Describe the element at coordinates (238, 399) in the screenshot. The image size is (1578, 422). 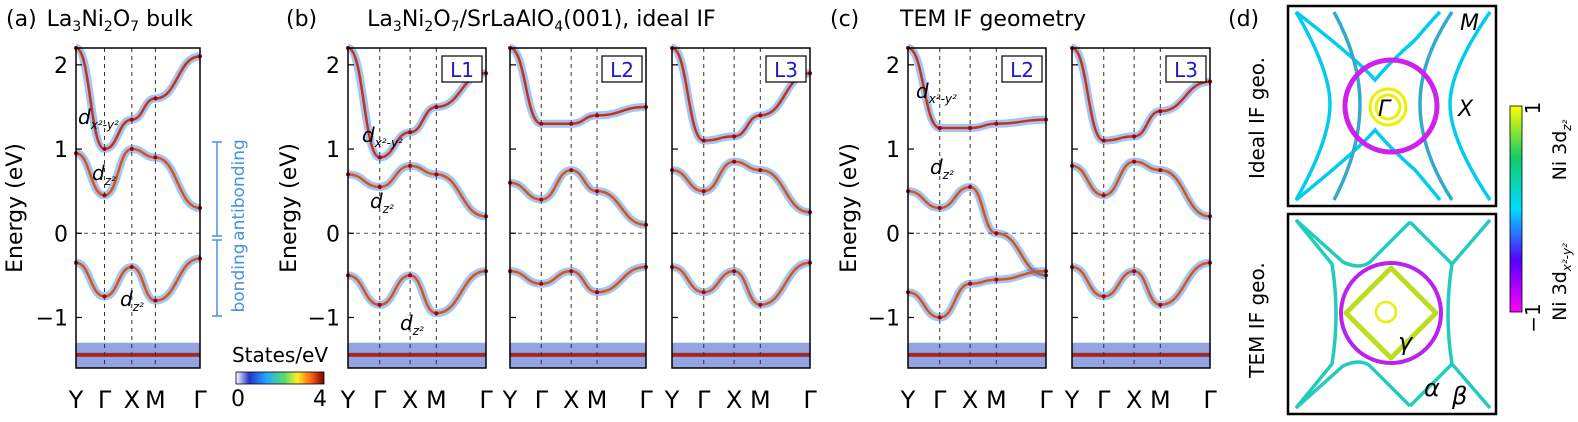
I see `states-colorbar-min: 0` at that location.